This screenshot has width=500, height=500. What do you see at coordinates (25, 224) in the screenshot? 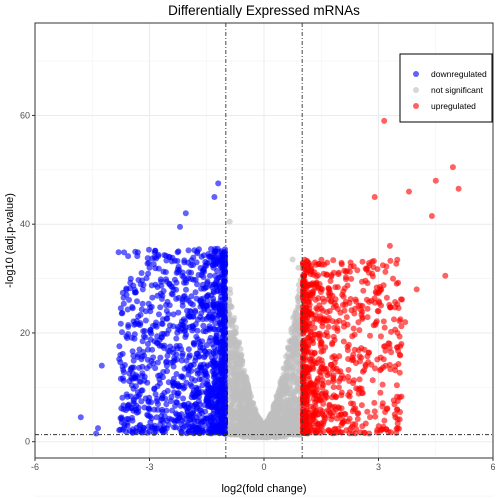
I see `y-tick-label: 40` at bounding box center [25, 224].